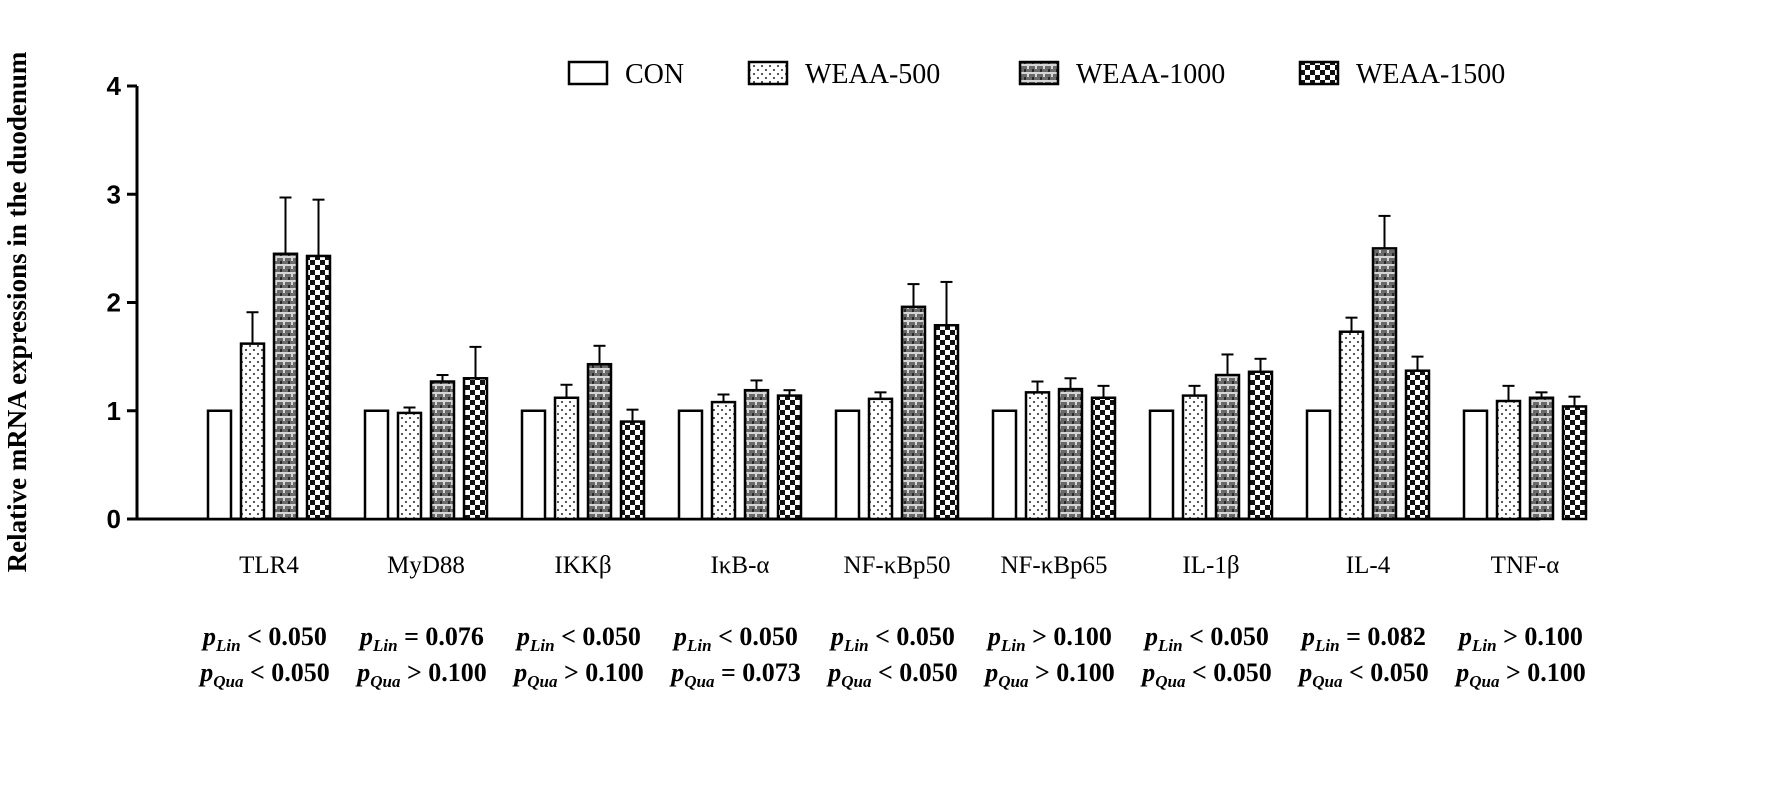 The image size is (1772, 789). Describe the element at coordinates (582, 565) in the screenshot. I see `x-tick-label: IKKβ` at that location.